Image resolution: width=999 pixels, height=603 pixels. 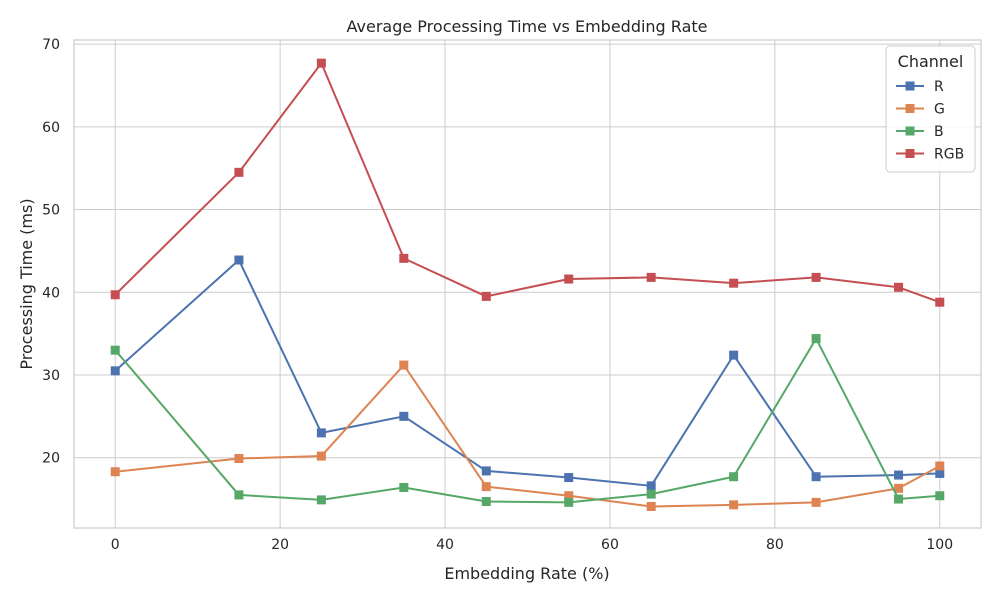 What do you see at coordinates (931, 61) in the screenshot?
I see `legend-title: Channel` at bounding box center [931, 61].